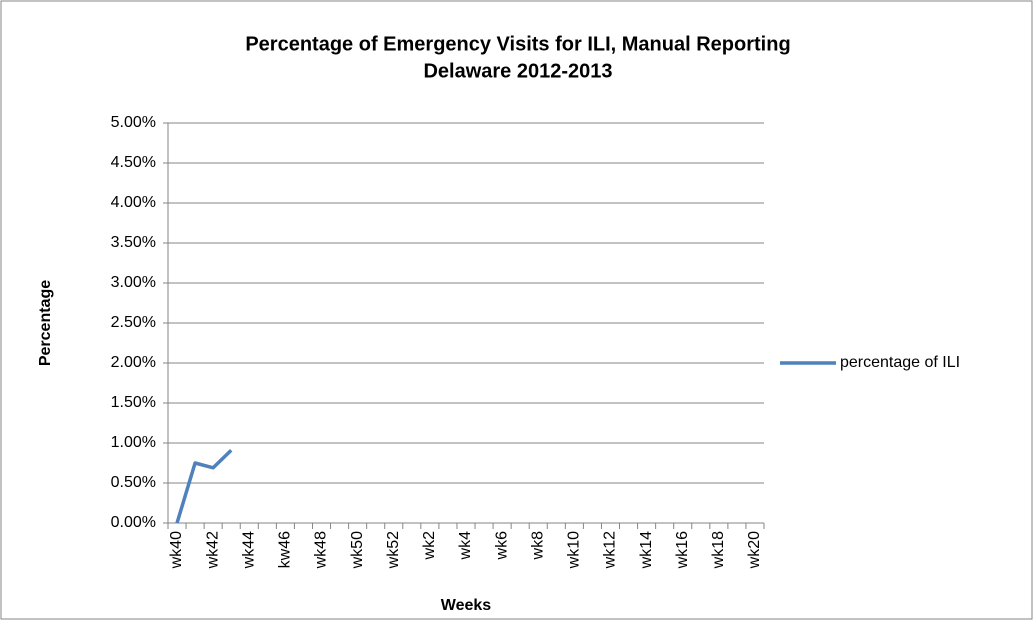 The height and width of the screenshot is (621, 1034). I want to click on y-tick-label: 2.50%, so click(133, 322).